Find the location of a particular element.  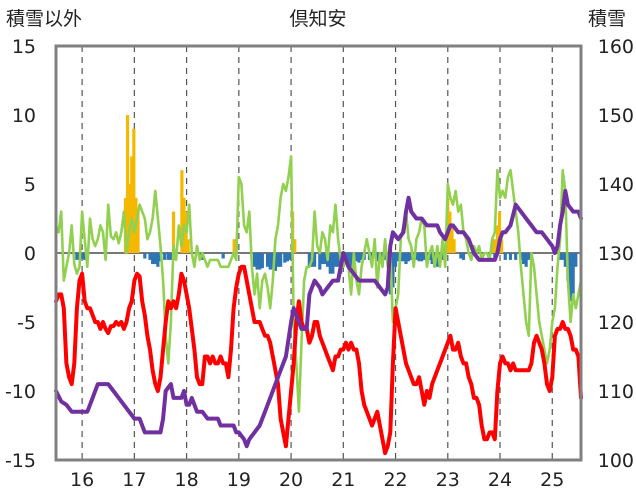

x-tick-label: 18 is located at coordinates (187, 480).